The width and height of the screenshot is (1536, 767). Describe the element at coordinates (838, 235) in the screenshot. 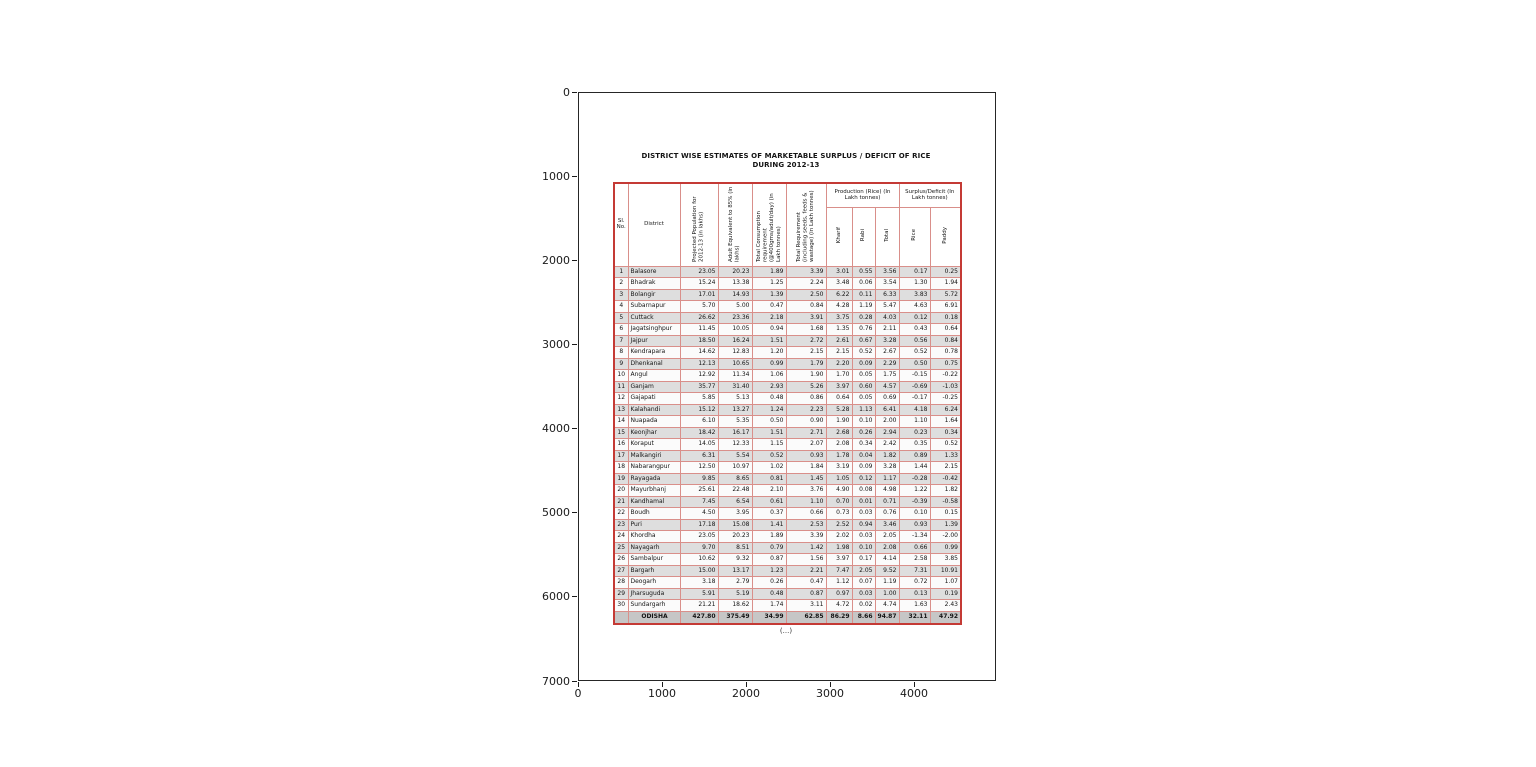

I see `col-header-kharif-label: Kharif` at that location.